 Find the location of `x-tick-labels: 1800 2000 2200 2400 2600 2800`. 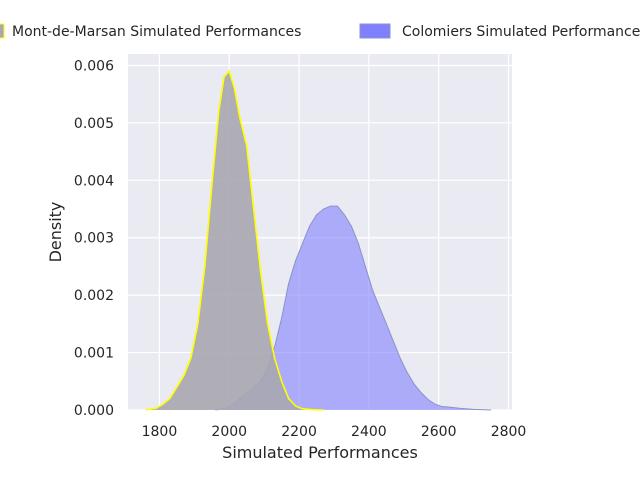

x-tick-labels: 1800 2000 2200 2400 2600 2800 is located at coordinates (334, 432).